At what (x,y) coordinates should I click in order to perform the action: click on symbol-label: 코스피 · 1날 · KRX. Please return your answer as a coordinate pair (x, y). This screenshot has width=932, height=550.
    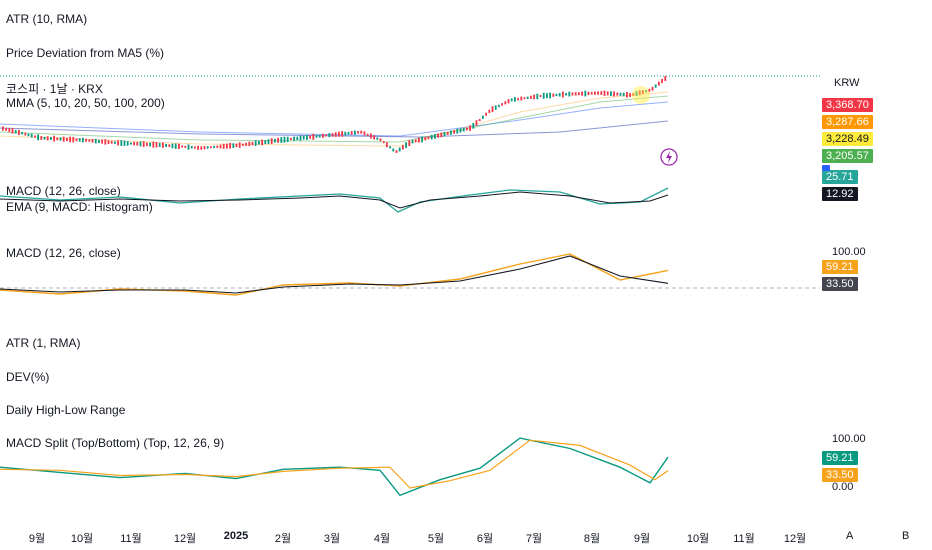
    Looking at the image, I should click on (54, 89).